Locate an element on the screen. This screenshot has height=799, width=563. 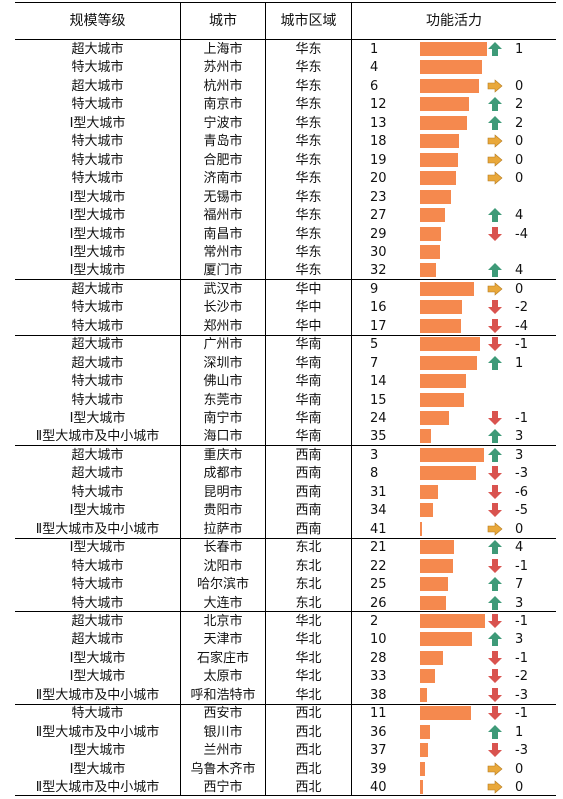
rank-cell: 4 is located at coordinates (374, 68).